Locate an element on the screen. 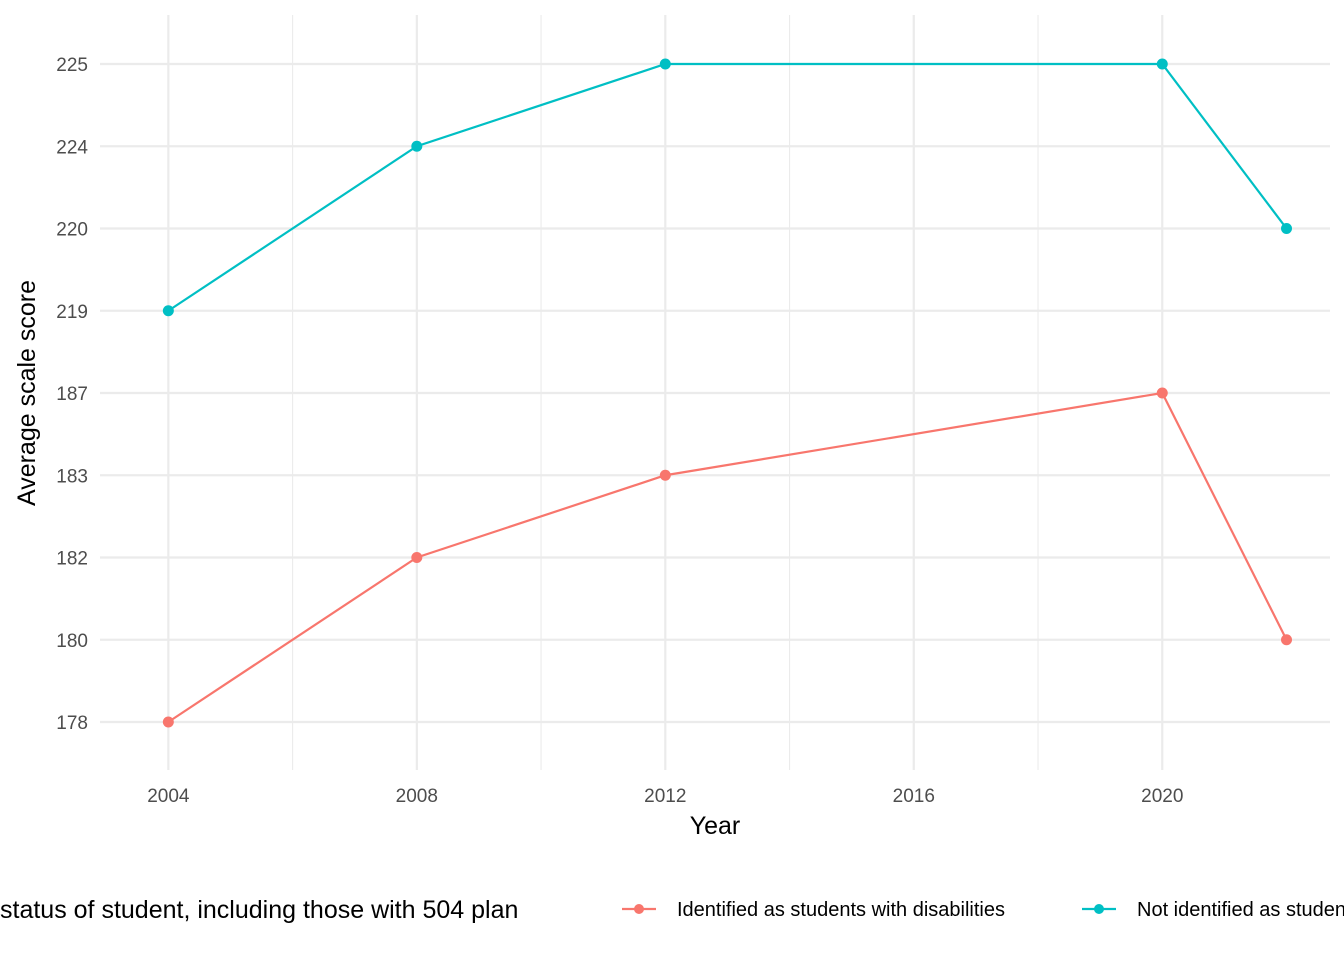 This screenshot has height=965, width=1344. x-tick-label: 2020 is located at coordinates (1162, 796).